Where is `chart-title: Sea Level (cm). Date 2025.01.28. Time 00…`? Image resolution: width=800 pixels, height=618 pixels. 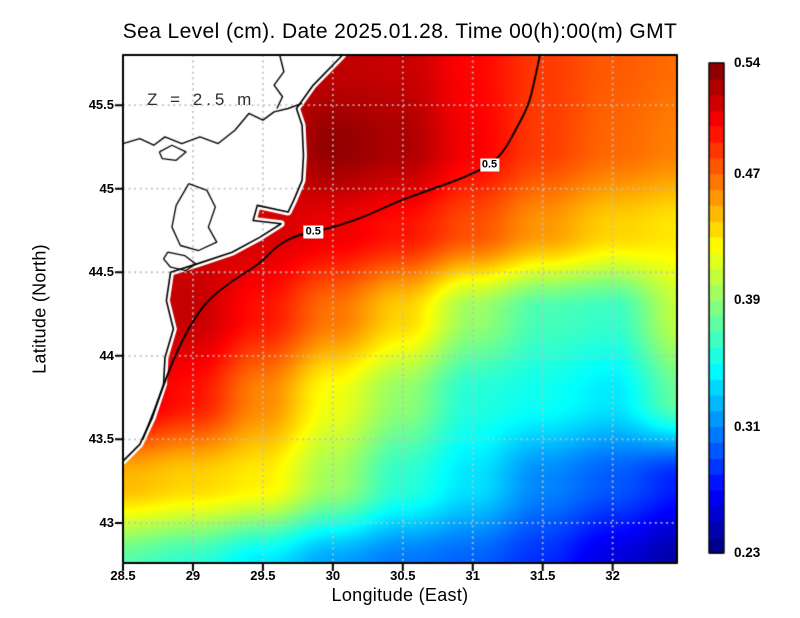
chart-title: Sea Level (cm). Date 2025.01.28. Time 00… is located at coordinates (400, 31).